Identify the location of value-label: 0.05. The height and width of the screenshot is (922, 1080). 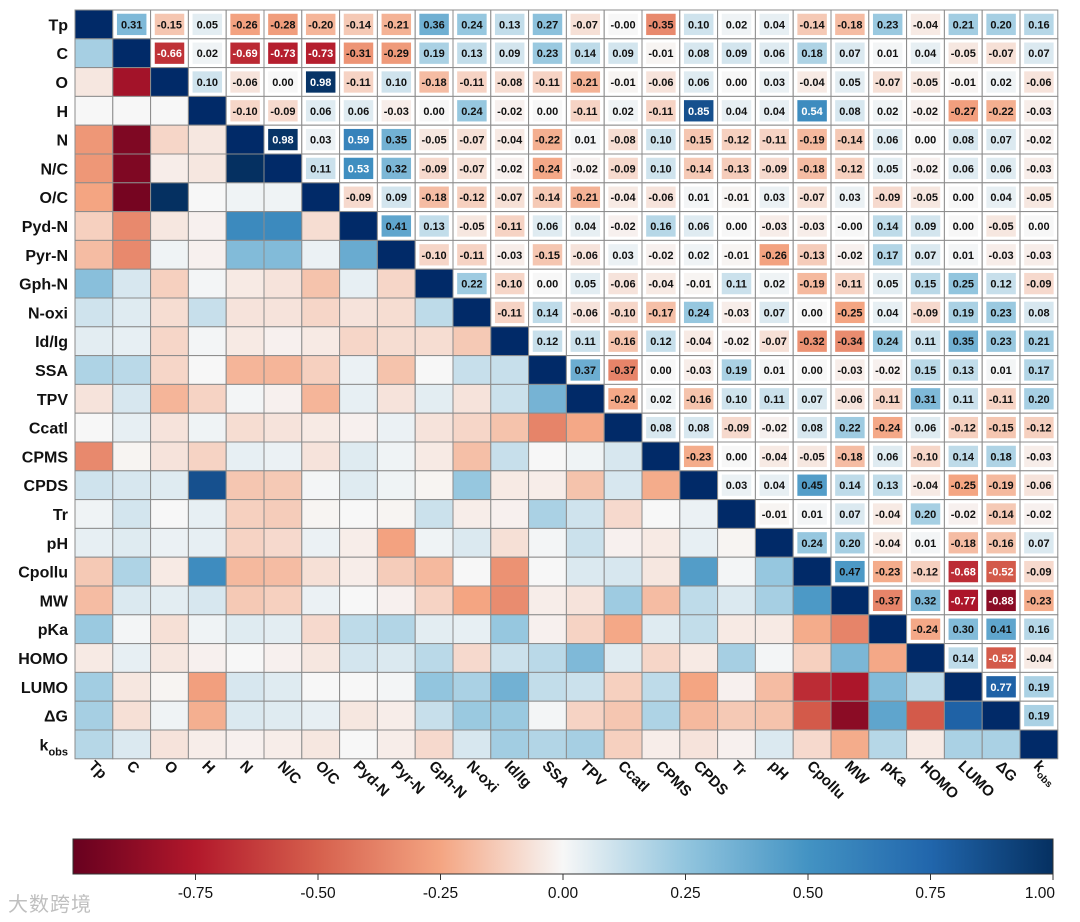
(887, 285).